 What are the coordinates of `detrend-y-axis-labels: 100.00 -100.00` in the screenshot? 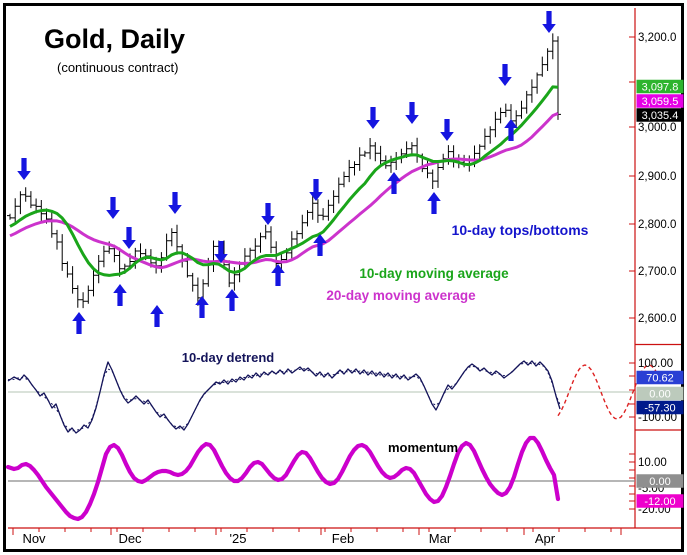 It's located at (657, 391).